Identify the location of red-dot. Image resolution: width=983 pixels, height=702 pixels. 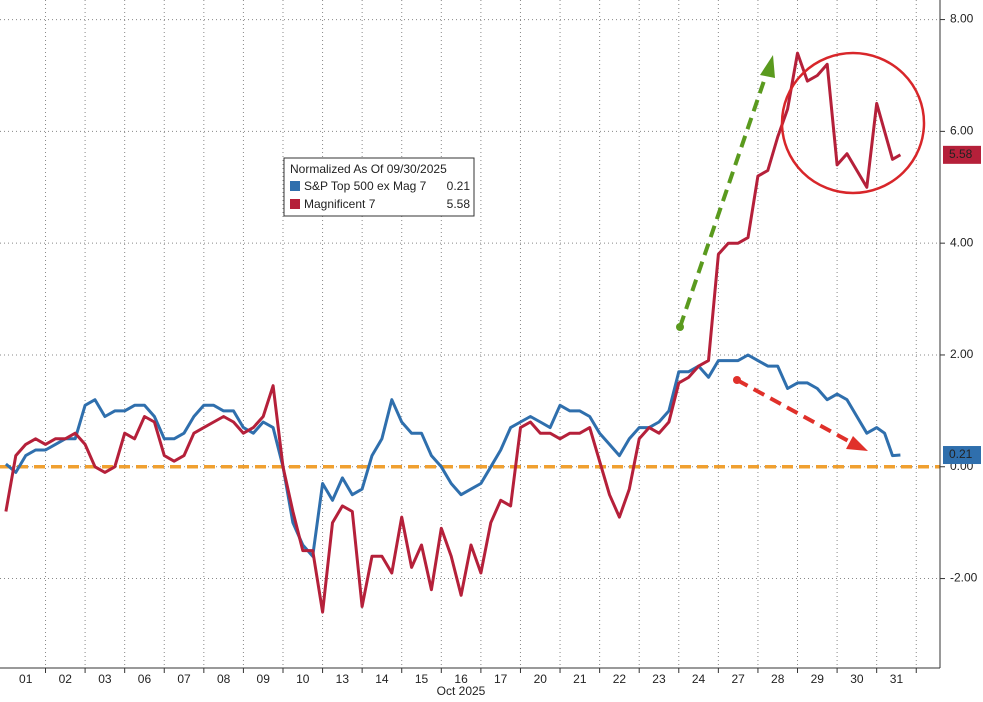
(737, 380).